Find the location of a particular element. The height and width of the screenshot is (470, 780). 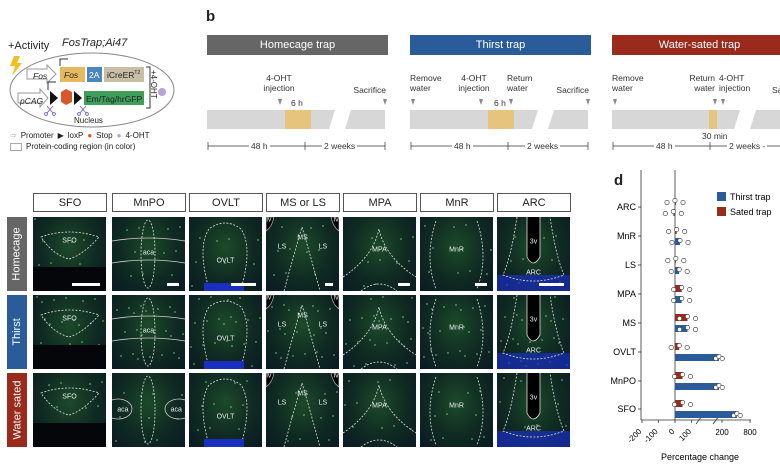

x-tick-label: 800 is located at coordinates (750, 432).